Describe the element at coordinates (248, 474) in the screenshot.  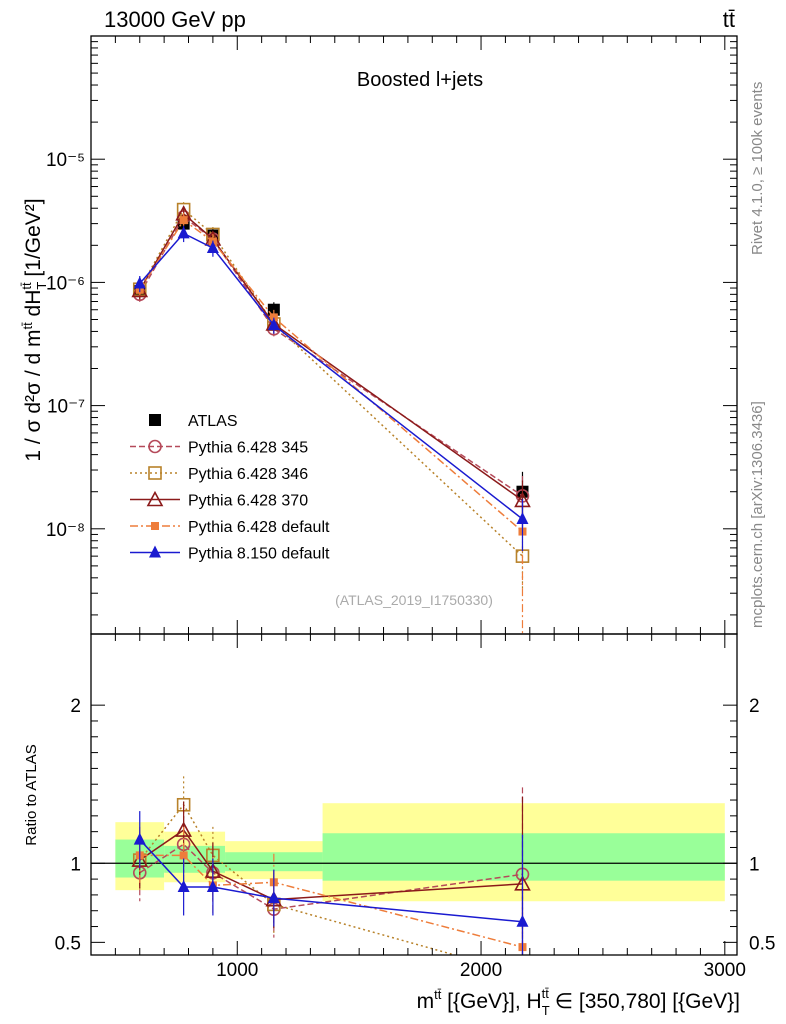
I see `legend-label: Pythia 6.428 346` at that location.